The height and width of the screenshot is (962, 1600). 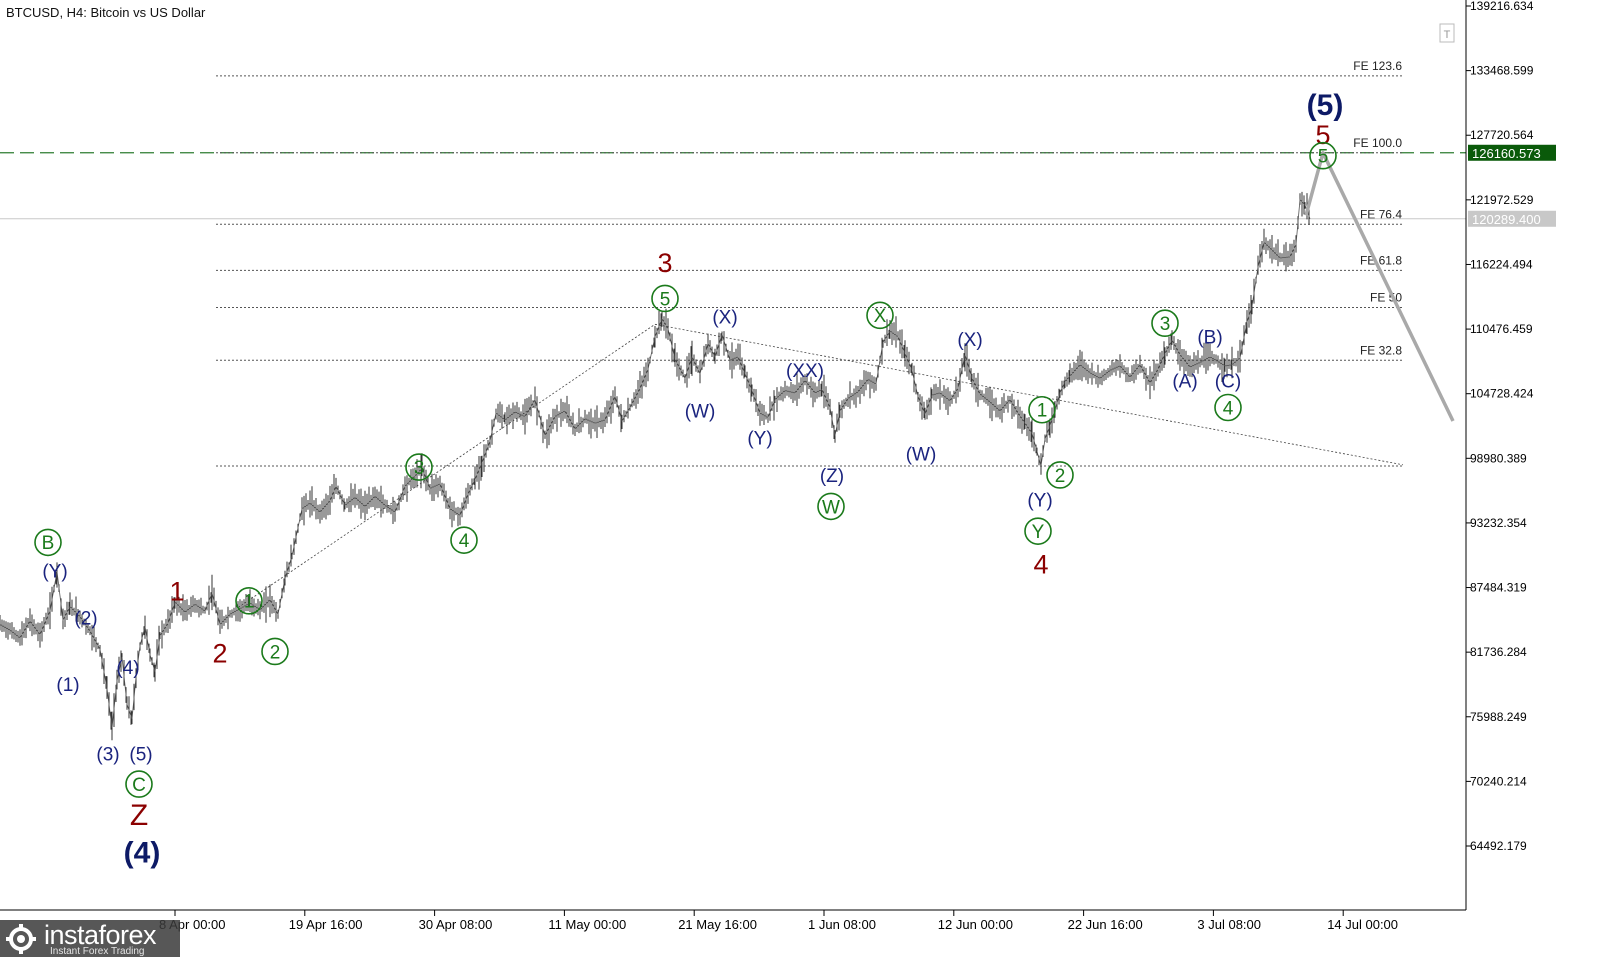 I want to click on svg-text: Z, so click(x=139, y=815).